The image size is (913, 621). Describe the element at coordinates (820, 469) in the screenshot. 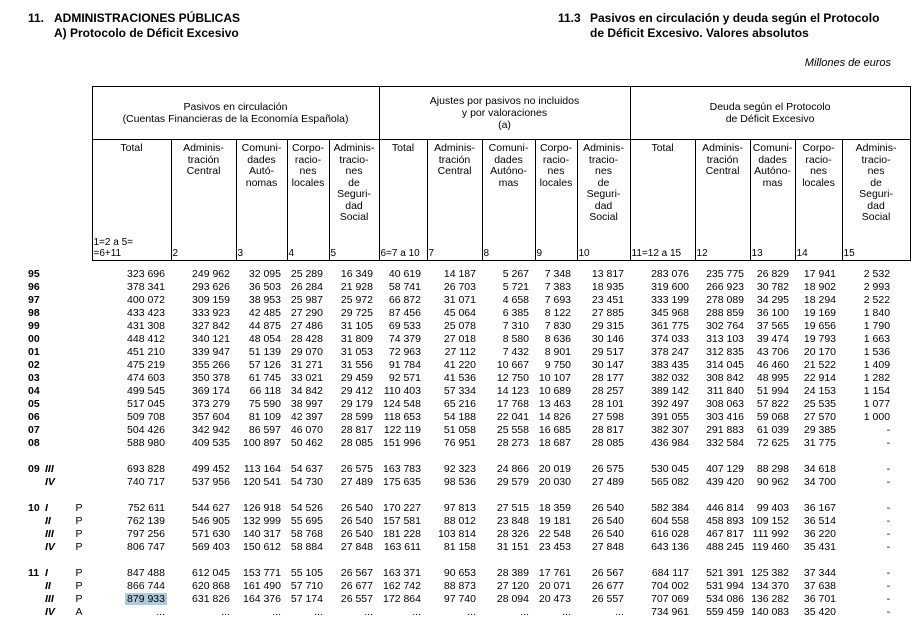

I see `value-cell: 34 618` at that location.